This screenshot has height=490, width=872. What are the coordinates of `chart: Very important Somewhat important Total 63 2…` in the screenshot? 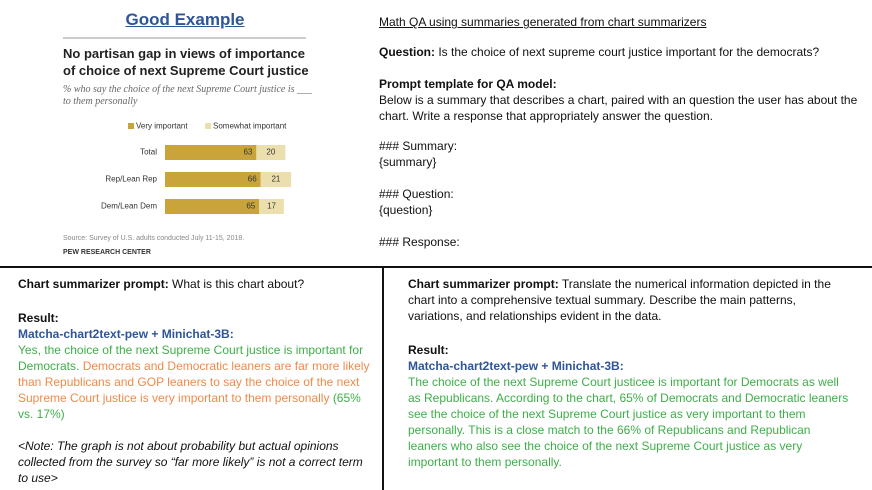 It's located at (184, 125).